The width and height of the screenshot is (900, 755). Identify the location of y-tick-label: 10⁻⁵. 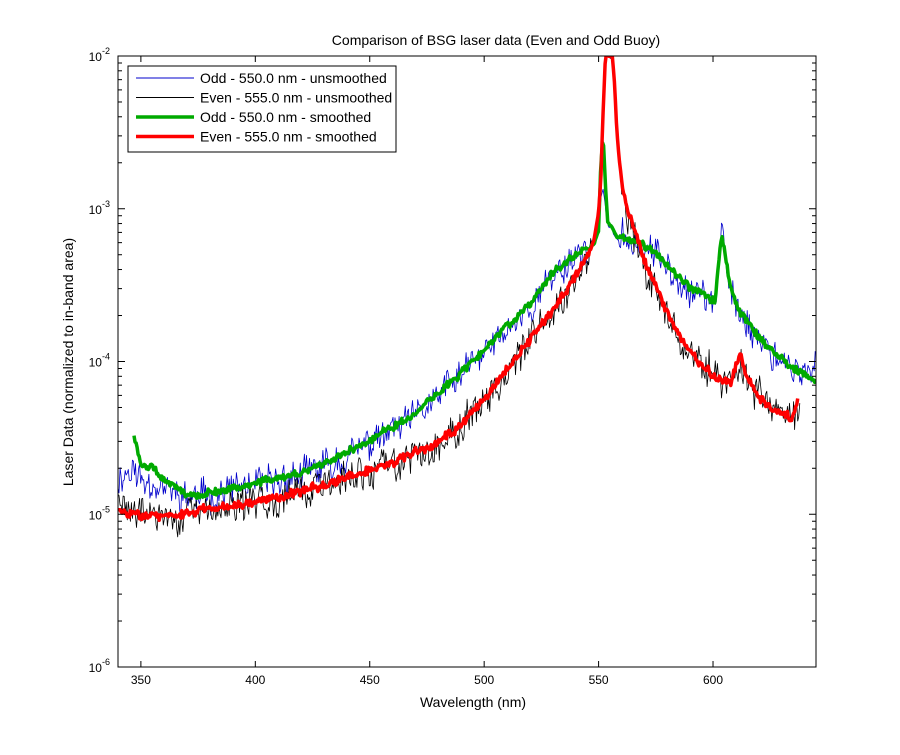
(99, 513).